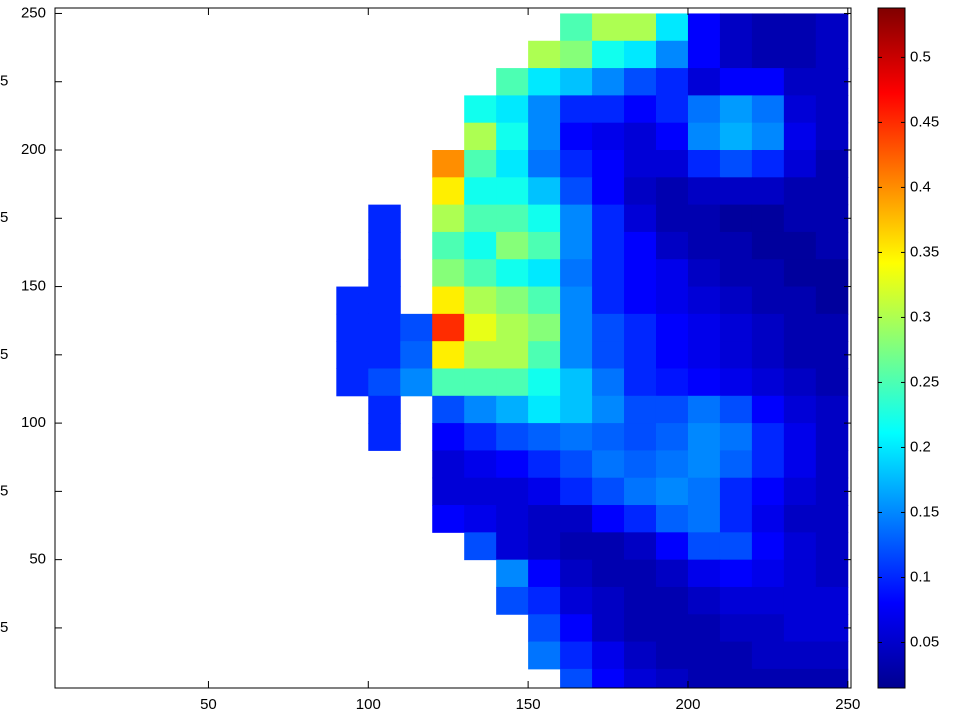 This screenshot has height=721, width=967. What do you see at coordinates (924, 641) in the screenshot?
I see `colorbar-tick-label: 0.05` at bounding box center [924, 641].